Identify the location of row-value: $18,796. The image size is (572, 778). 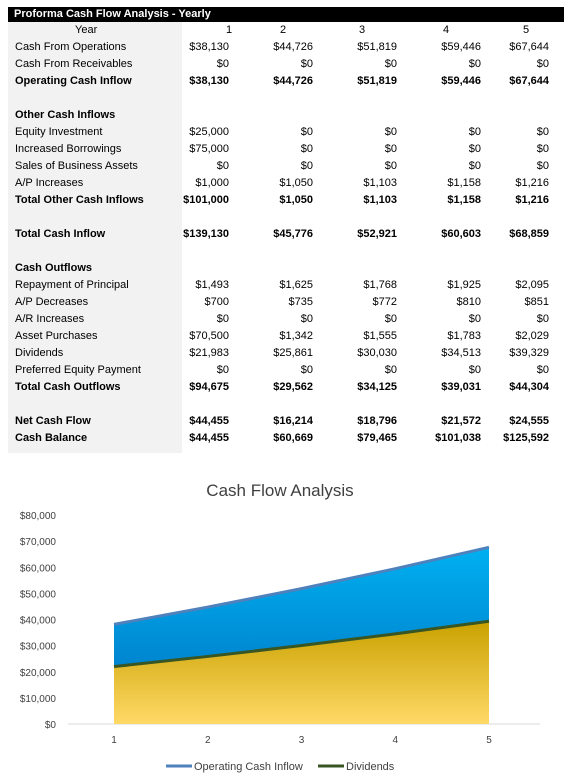
(377, 421).